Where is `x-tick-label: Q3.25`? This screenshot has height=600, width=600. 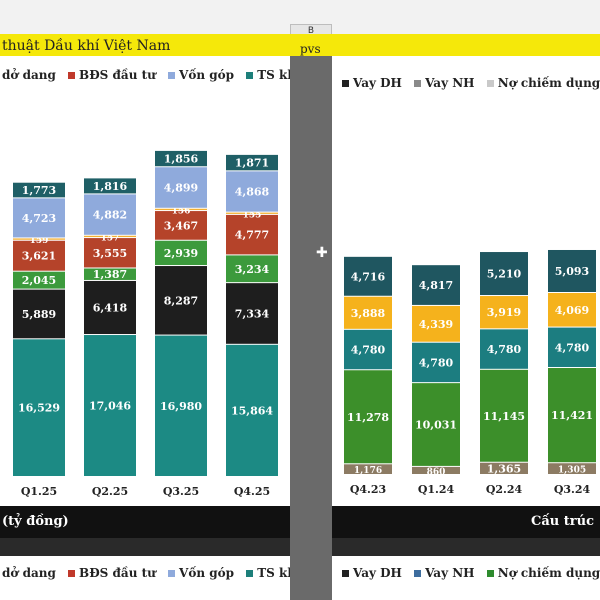 x-tick-label: Q3.25 is located at coordinates (181, 491).